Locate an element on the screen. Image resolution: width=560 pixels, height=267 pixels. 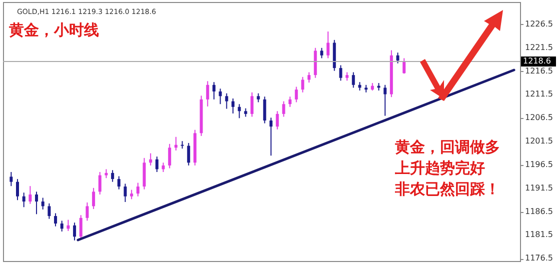
ref-line-label: 1218.6 is located at coordinates (537, 61).